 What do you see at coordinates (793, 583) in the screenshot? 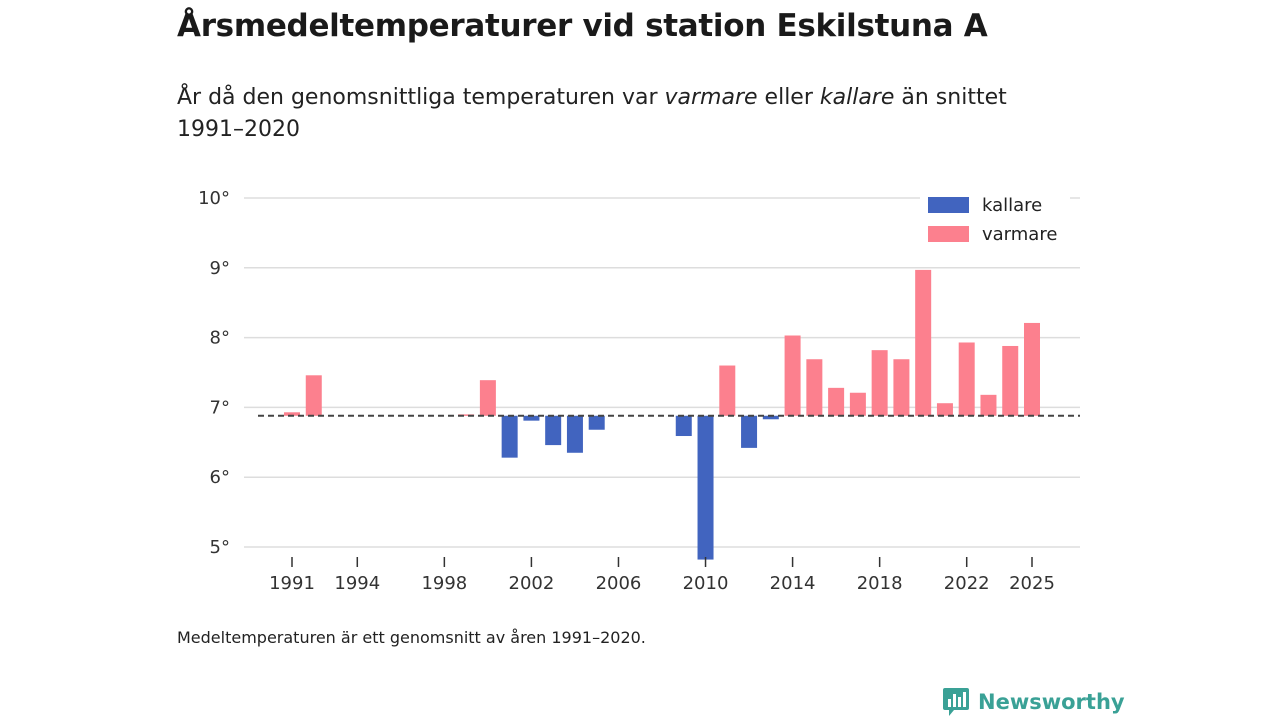
I see `x-tick-label: 2014` at bounding box center [793, 583].